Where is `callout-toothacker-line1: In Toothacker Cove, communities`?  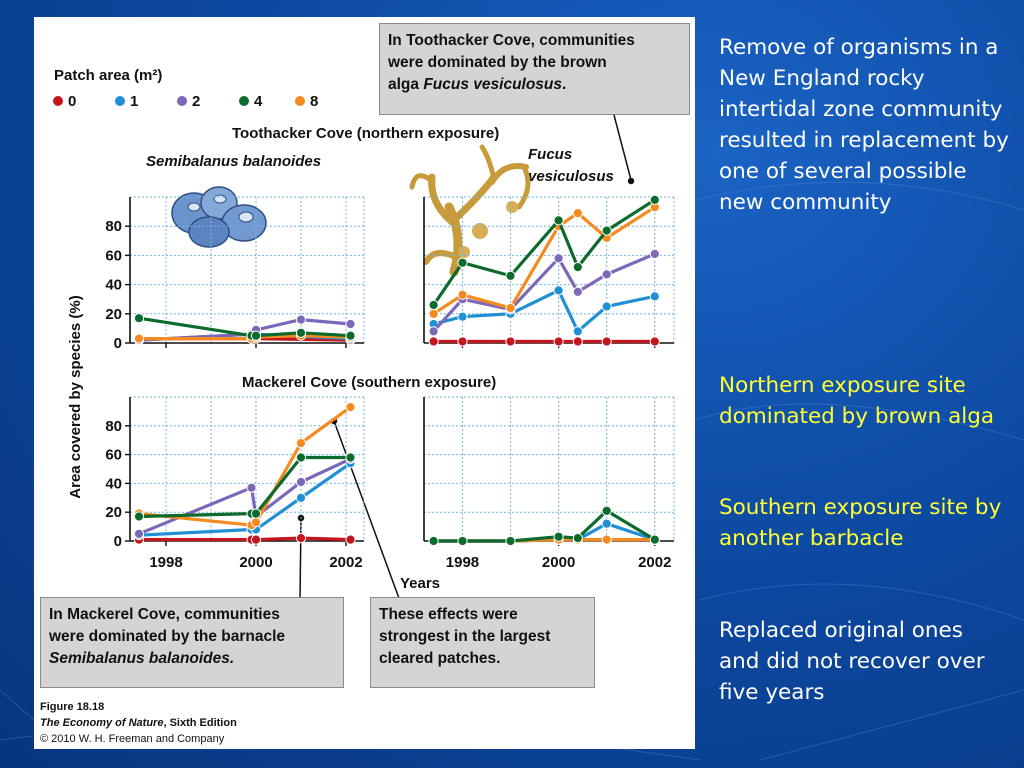
callout-toothacker-line1: In Toothacker Cove, communities is located at coordinates (511, 40).